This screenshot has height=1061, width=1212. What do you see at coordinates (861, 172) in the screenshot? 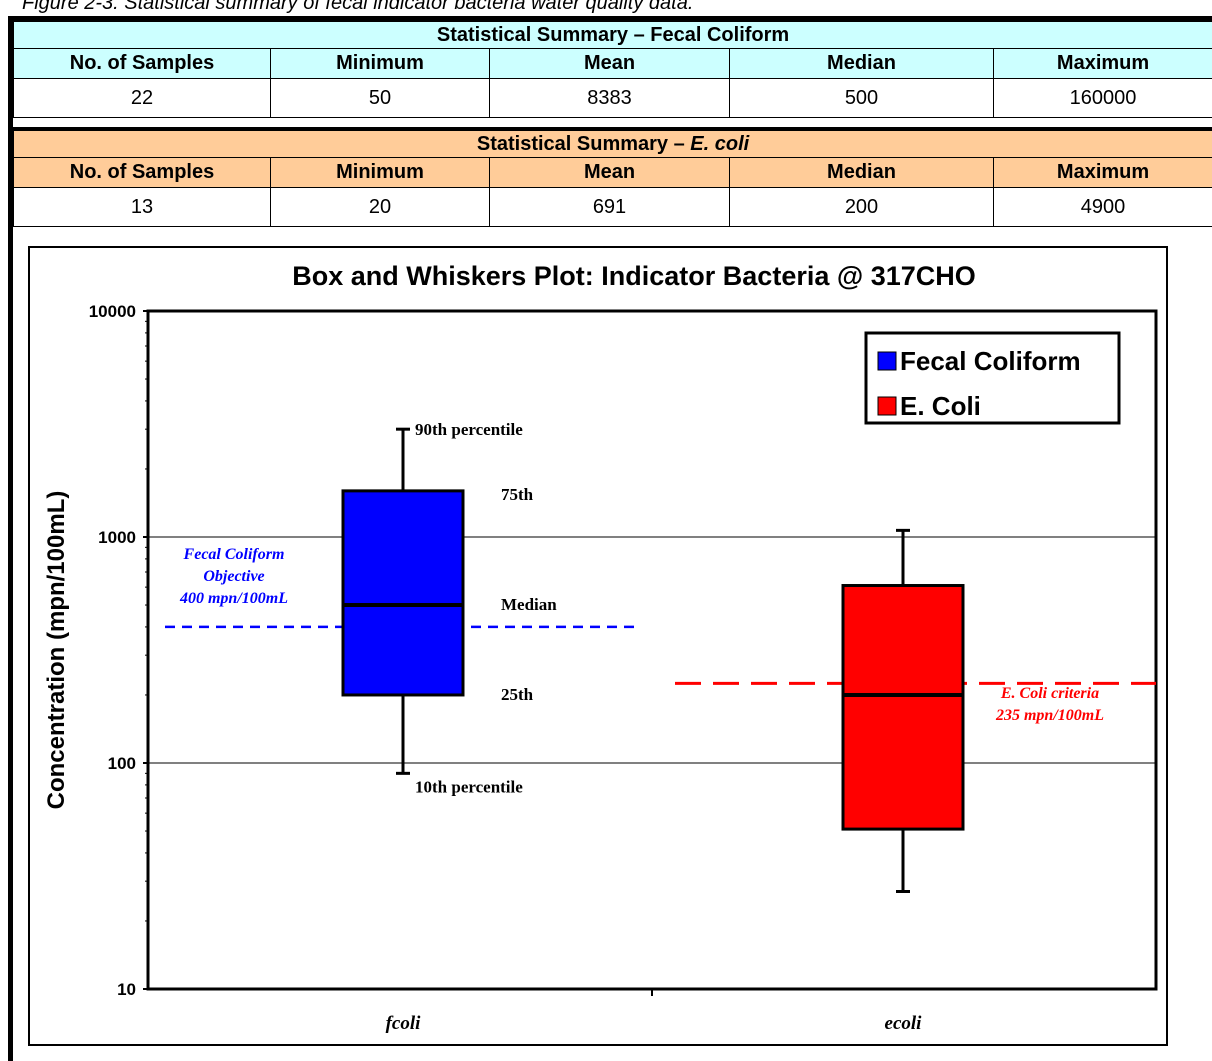
I see `ecoli-header-median: Median` at bounding box center [861, 172].